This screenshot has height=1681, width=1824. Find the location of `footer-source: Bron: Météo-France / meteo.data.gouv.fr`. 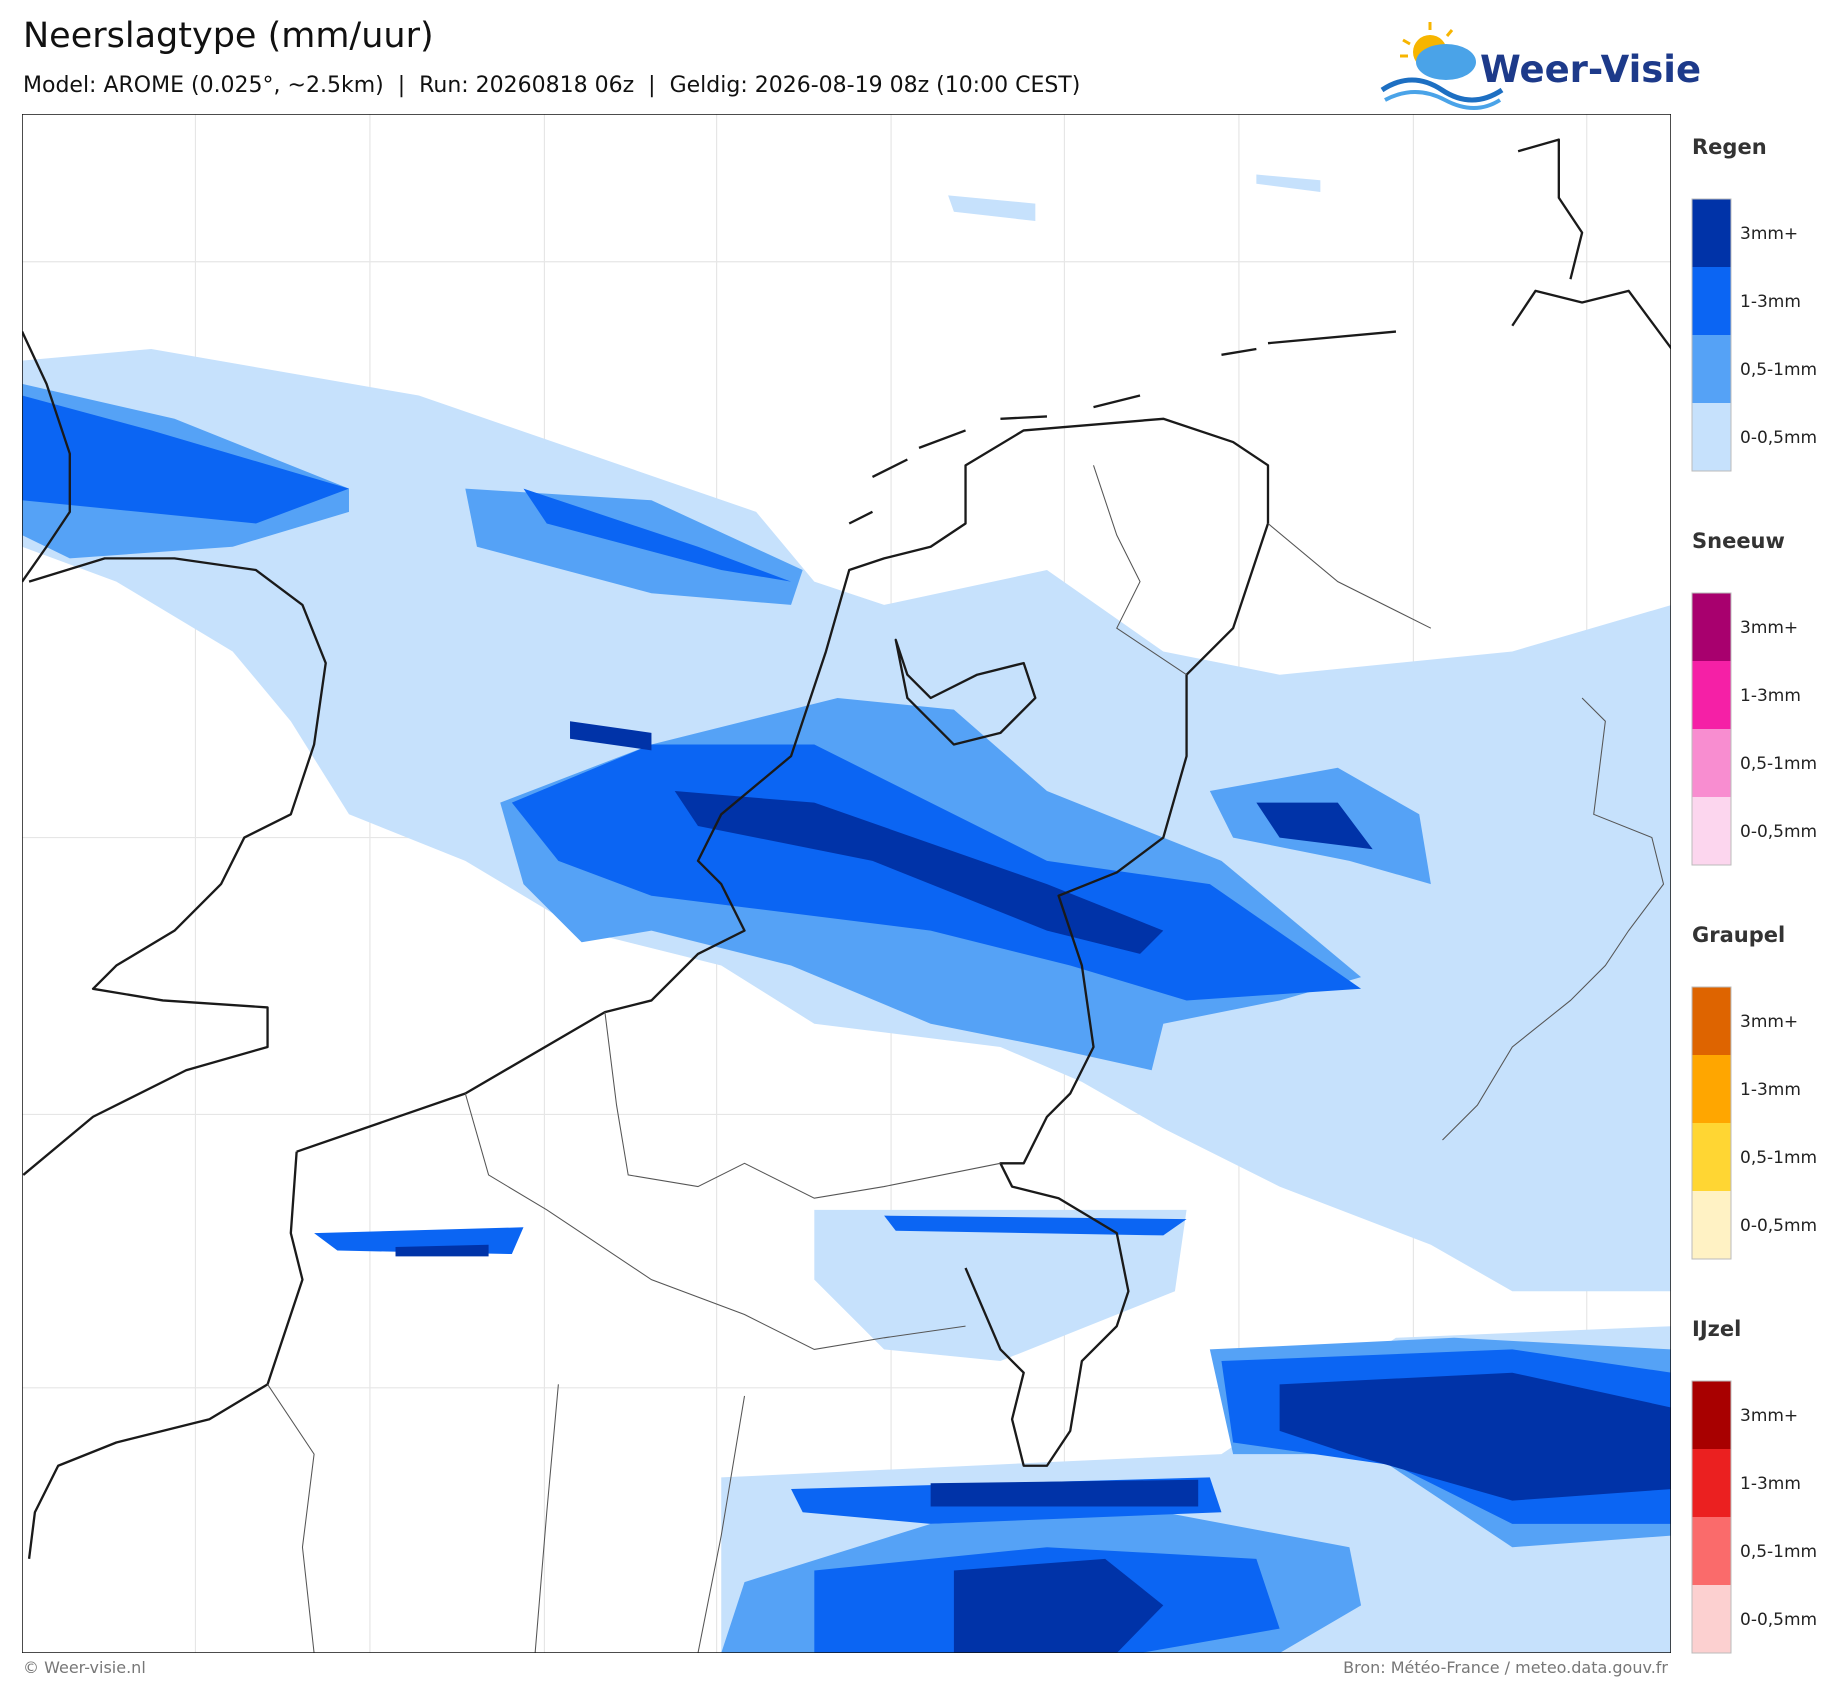

footer-source: Bron: Météo-France / meteo.data.gouv.fr is located at coordinates (1505, 1667).